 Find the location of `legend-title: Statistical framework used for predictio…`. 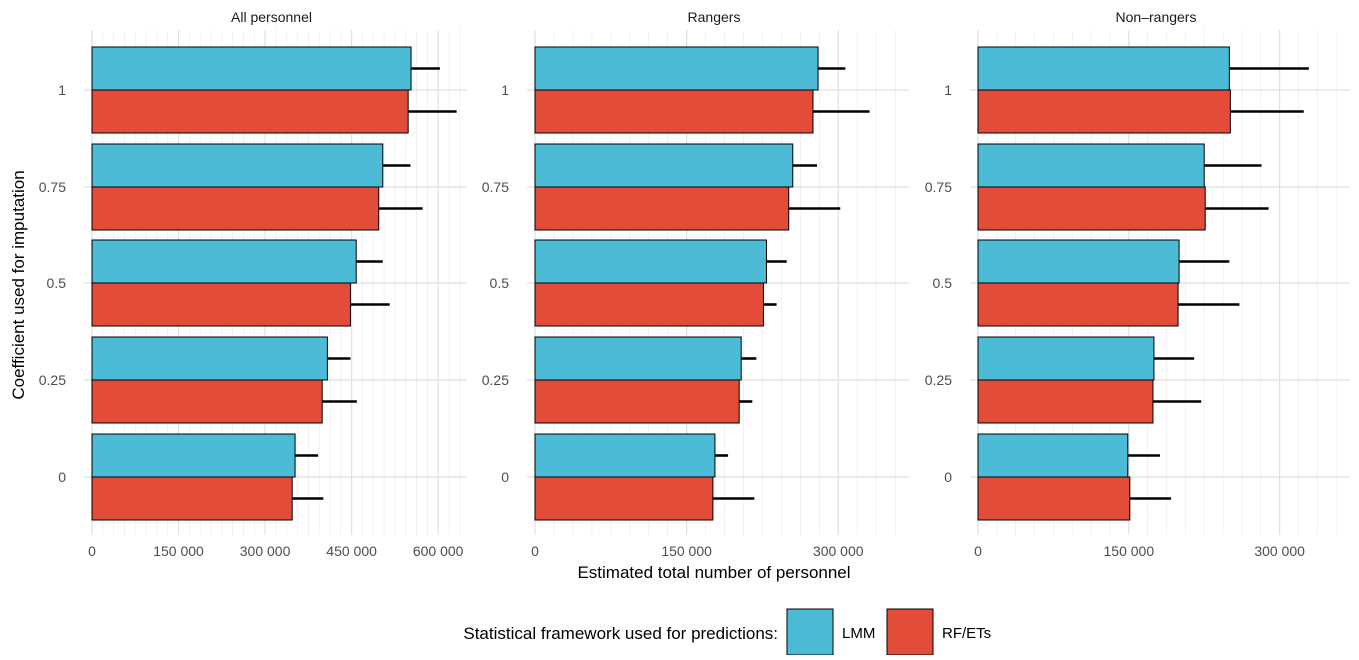

legend-title: Statistical framework used for predictio… is located at coordinates (620, 633).